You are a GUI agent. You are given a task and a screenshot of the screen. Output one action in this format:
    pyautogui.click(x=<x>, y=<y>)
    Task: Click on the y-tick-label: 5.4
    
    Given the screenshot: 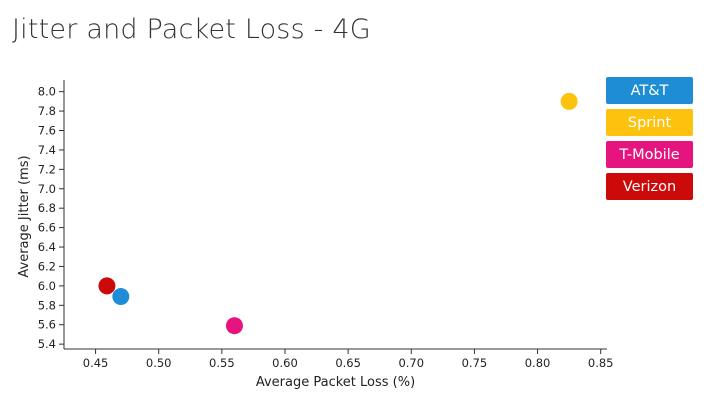 What is the action you would take?
    pyautogui.click(x=47, y=344)
    